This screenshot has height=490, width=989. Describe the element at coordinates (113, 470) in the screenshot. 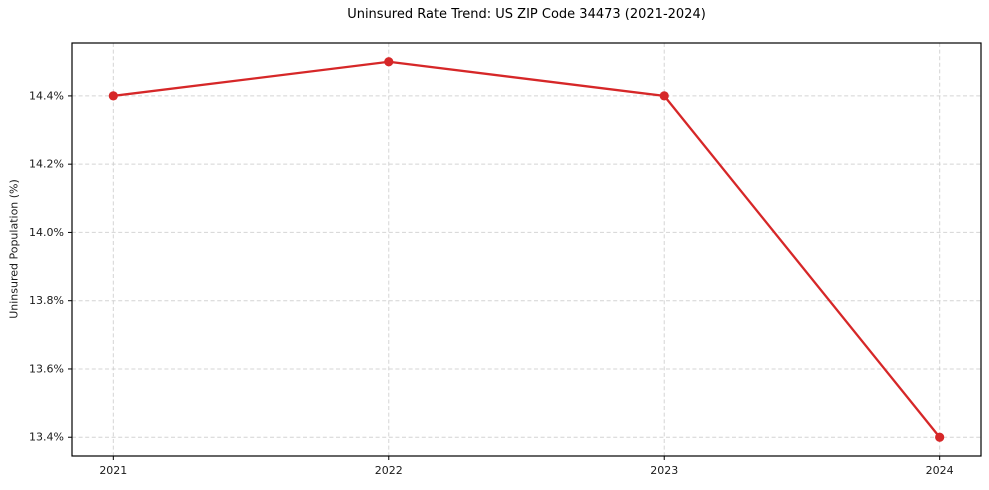

I see `x-tick-label: 2021` at that location.